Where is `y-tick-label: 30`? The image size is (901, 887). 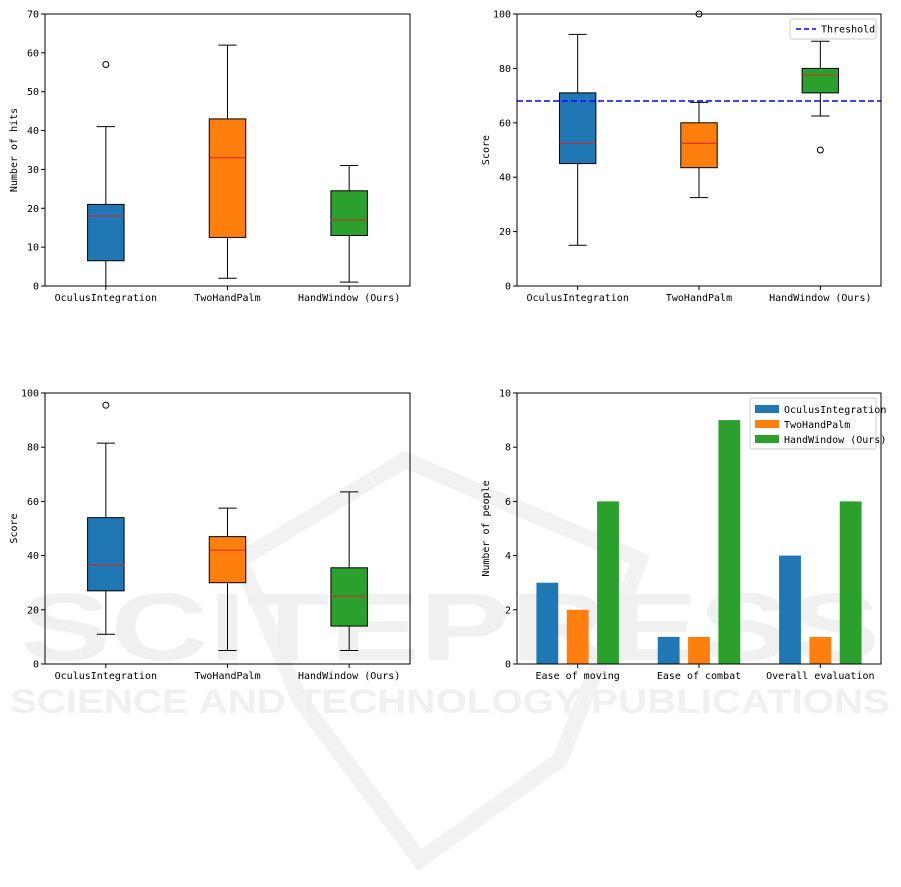 y-tick-label: 30 is located at coordinates (33, 170).